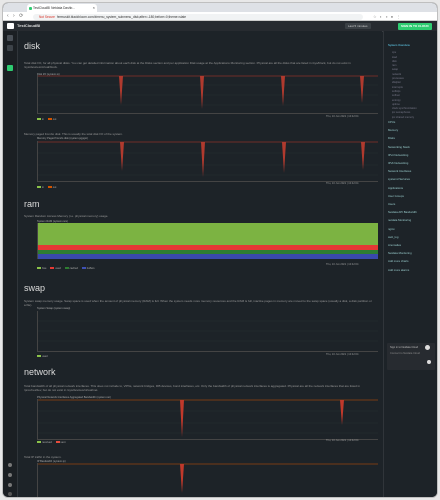 This screenshot has width=440, height=500. What do you see at coordinates (395, 245) in the screenshot?
I see `sidebar-menu-item: Anomalies` at bounding box center [395, 245].